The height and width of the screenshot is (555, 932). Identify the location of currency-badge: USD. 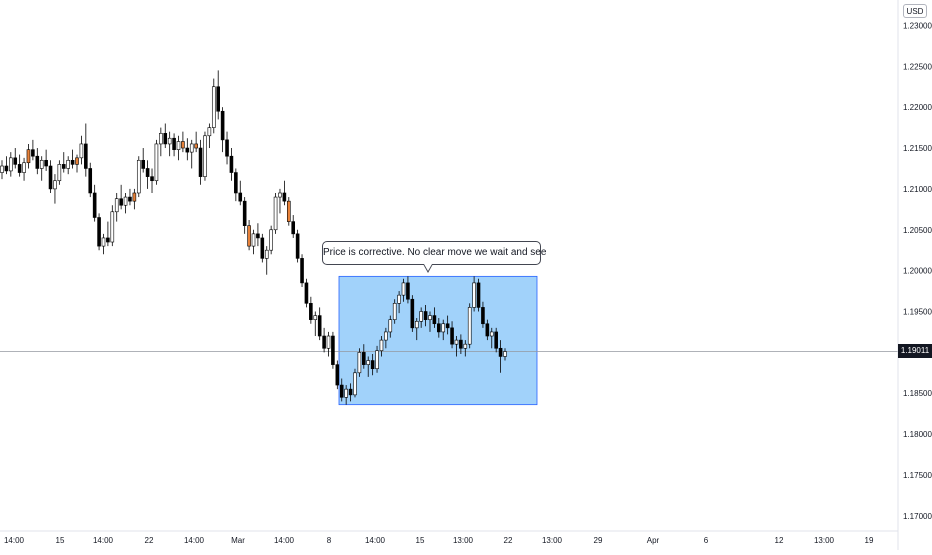
(915, 11).